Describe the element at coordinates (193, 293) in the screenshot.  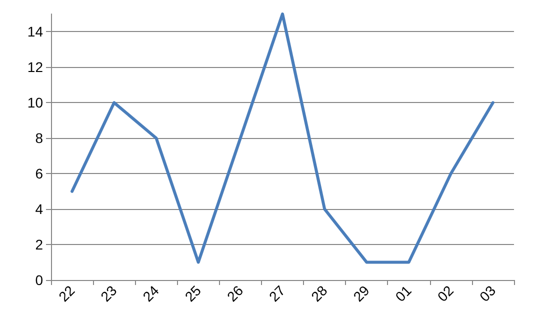
I see `x-tick-label: 25` at that location.